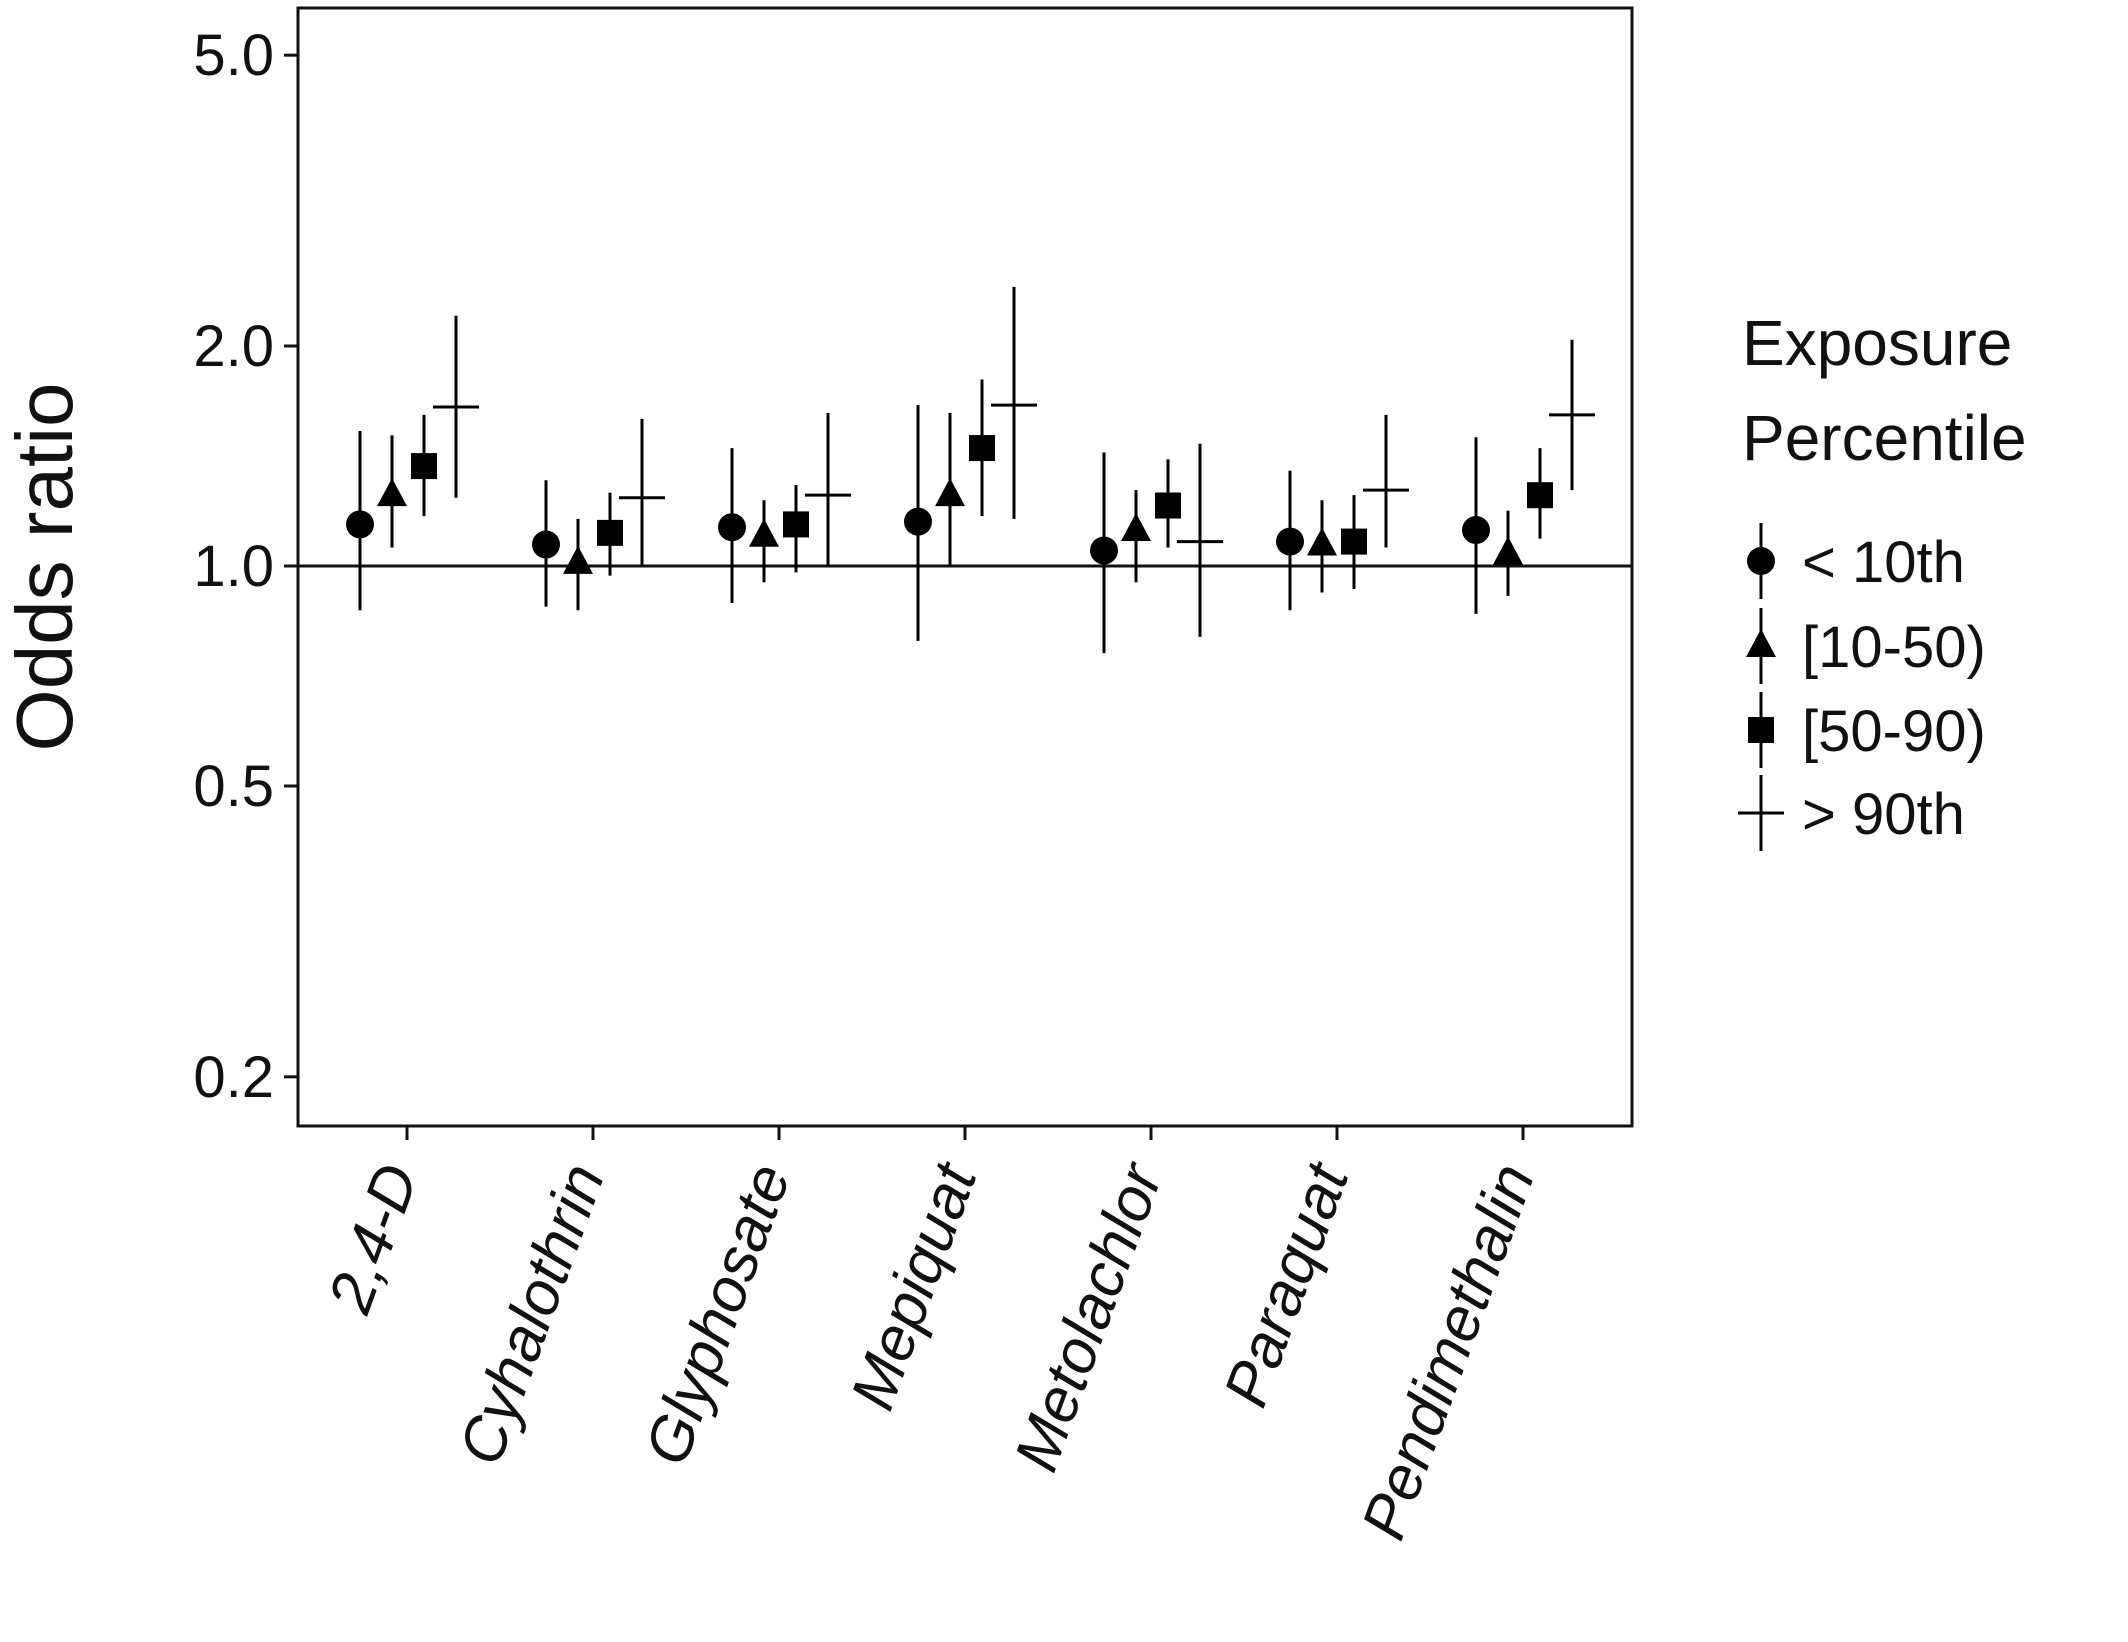  Describe the element at coordinates (914, 1286) in the screenshot. I see `x-tick-label: Mepiquat` at that location.